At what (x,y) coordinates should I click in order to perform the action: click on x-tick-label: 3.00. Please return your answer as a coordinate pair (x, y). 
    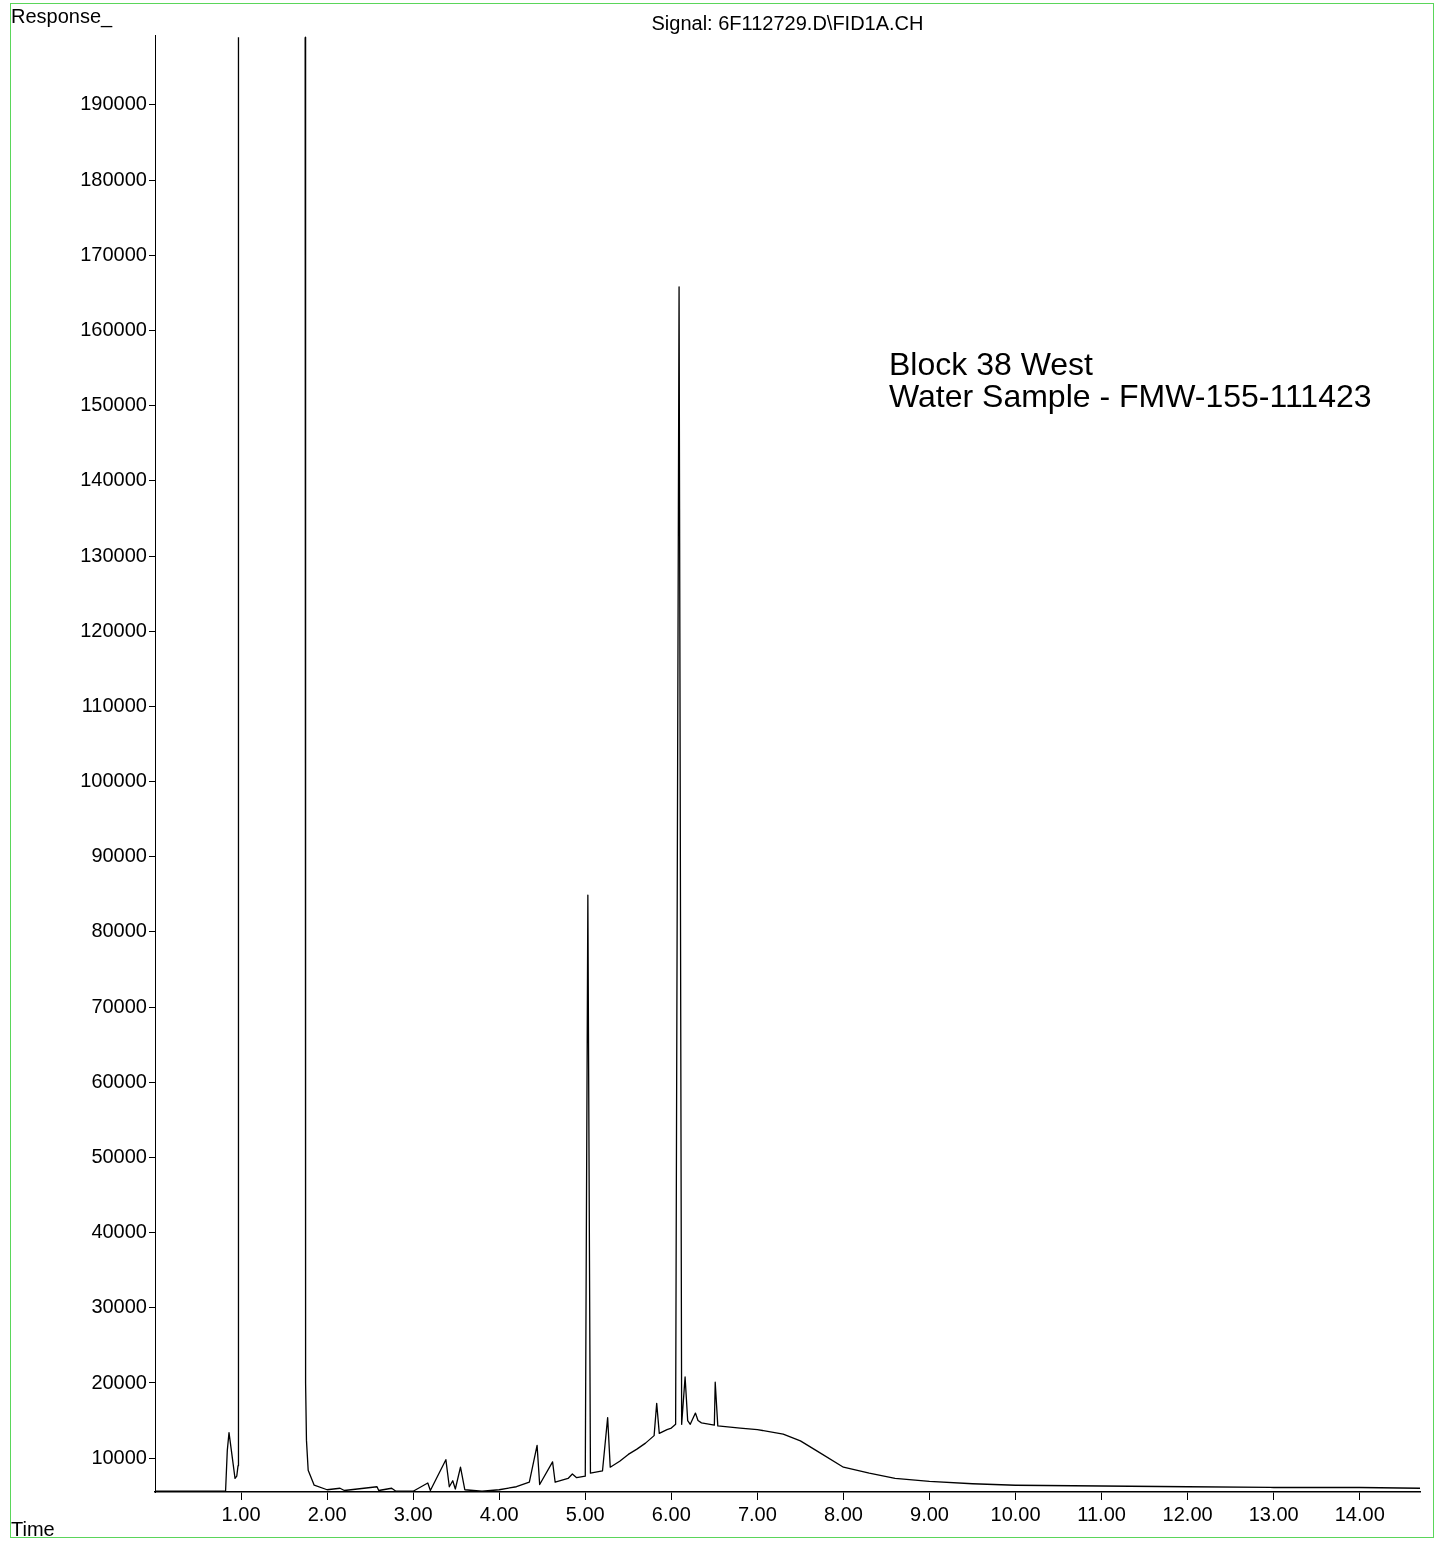
    Looking at the image, I should click on (413, 1513).